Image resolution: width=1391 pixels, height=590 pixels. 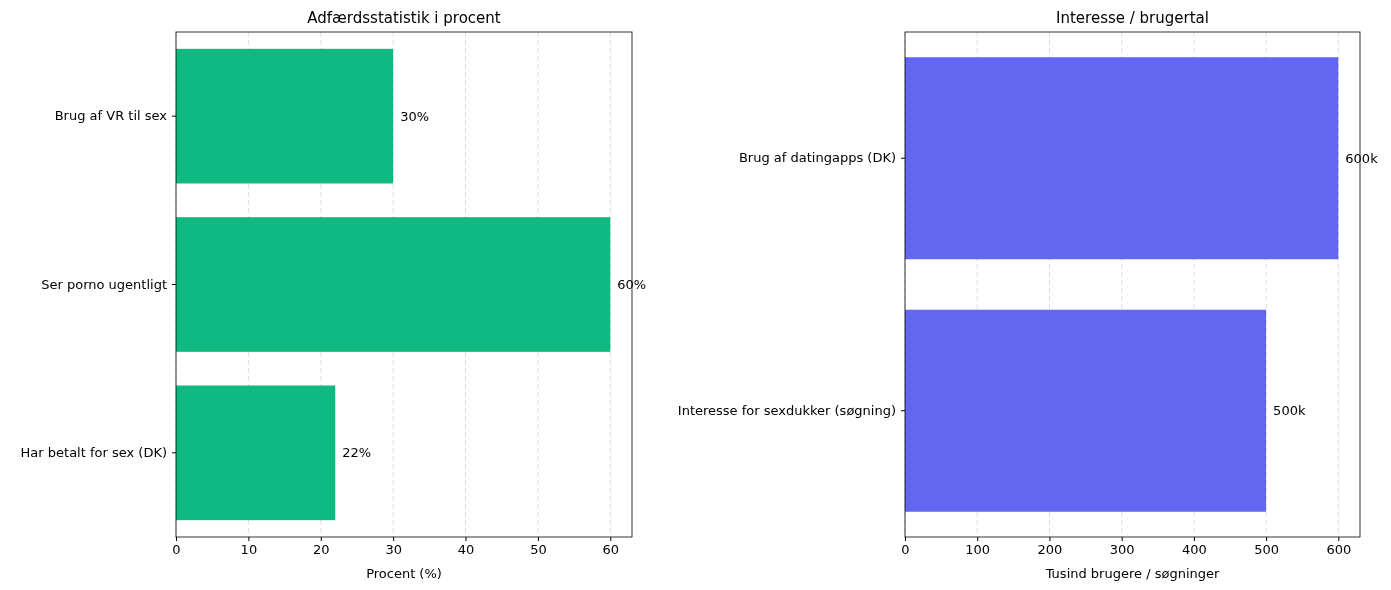 I want to click on y-tick-label: Ser porno ugentligt, so click(x=104, y=284).